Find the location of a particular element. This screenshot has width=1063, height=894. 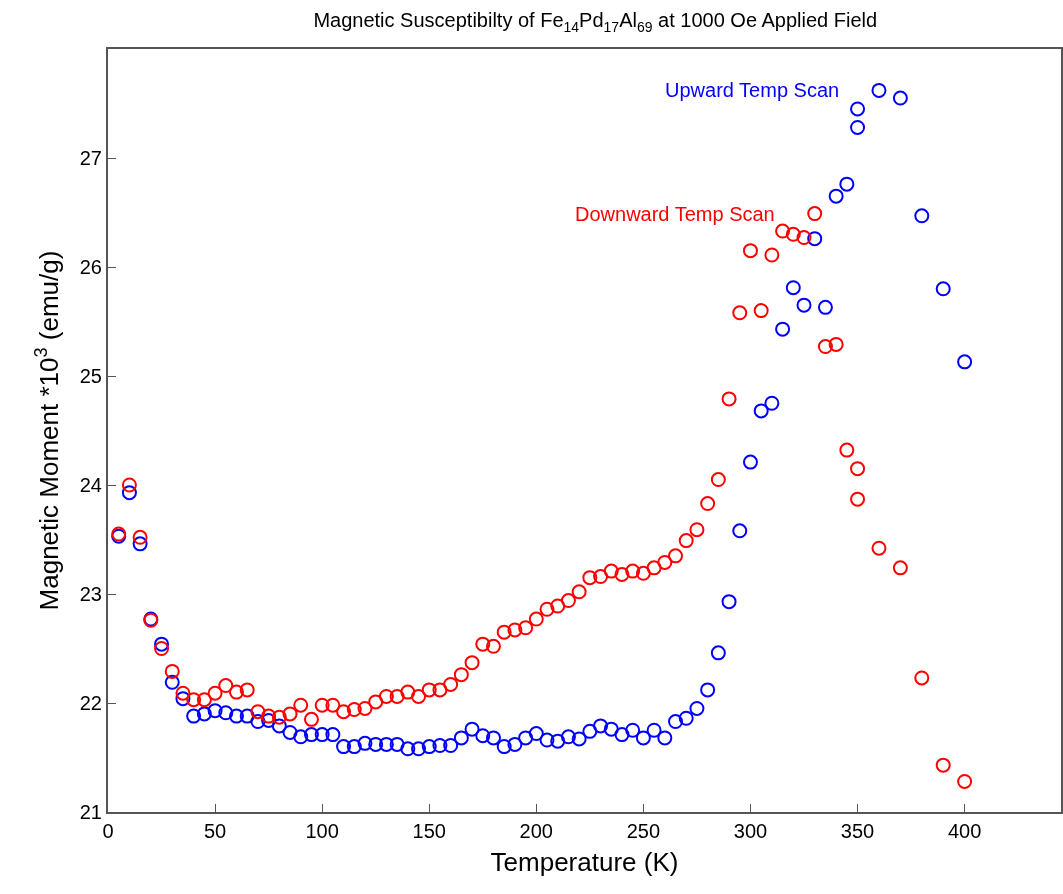

y-tick-label: 25 is located at coordinates (90, 376).